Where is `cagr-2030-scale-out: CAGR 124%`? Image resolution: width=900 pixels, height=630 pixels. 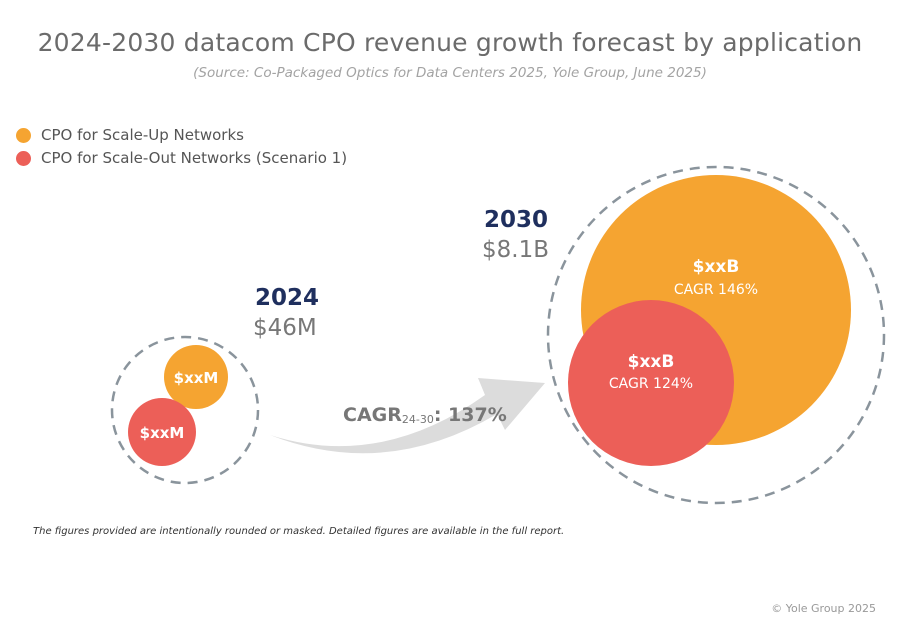 cagr-2030-scale-out: CAGR 124% is located at coordinates (651, 384).